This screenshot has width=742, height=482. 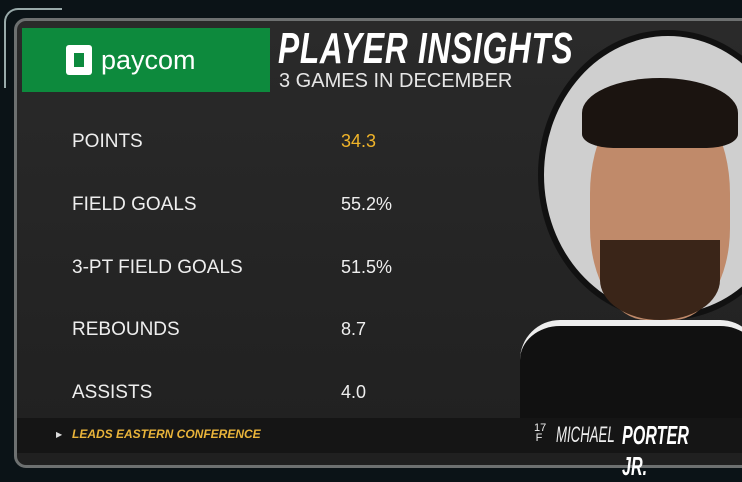 I want to click on play-arrow-icon: ▶, so click(x=59, y=434).